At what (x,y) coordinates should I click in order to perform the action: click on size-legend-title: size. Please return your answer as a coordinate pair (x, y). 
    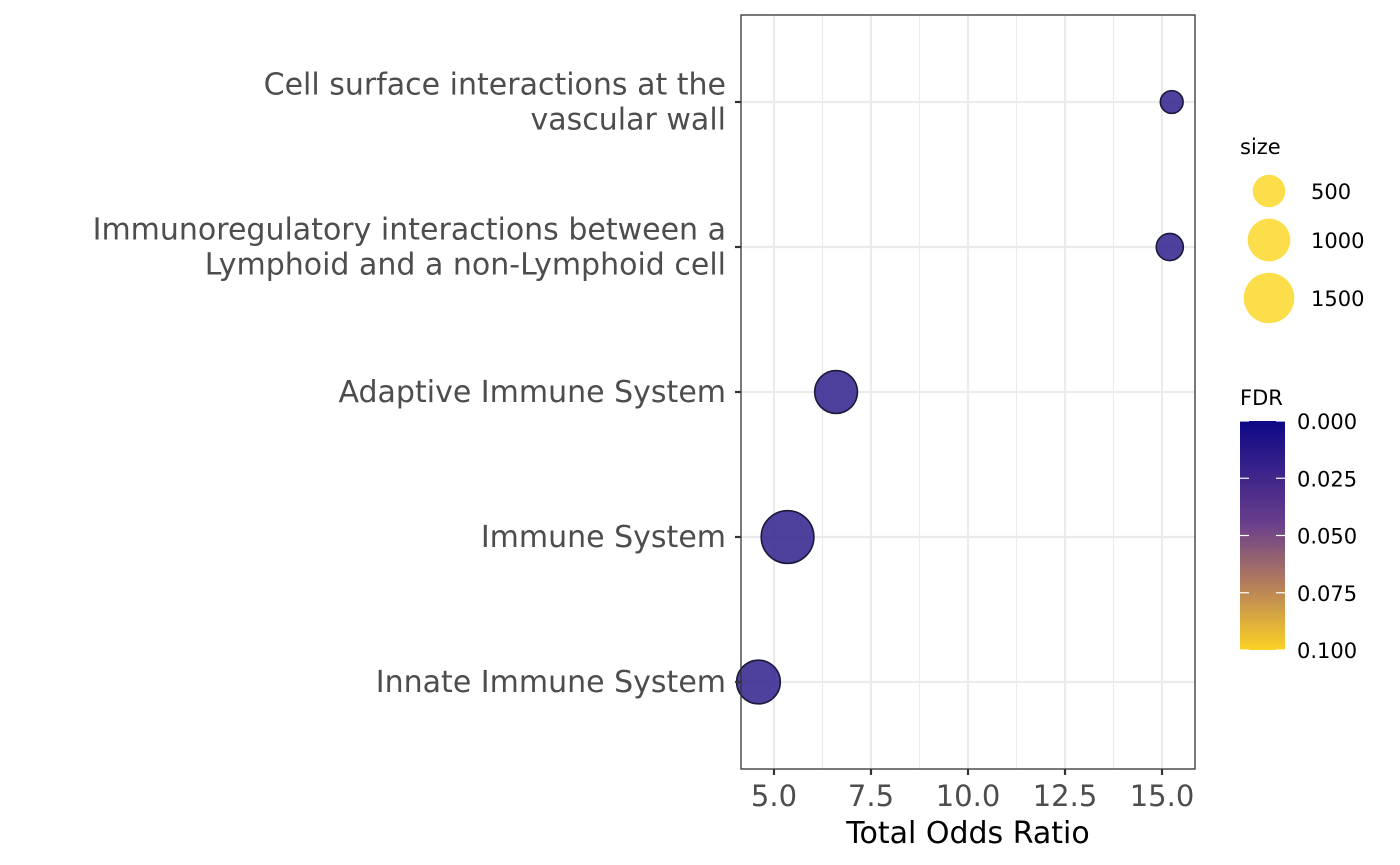
    Looking at the image, I should click on (1260, 147).